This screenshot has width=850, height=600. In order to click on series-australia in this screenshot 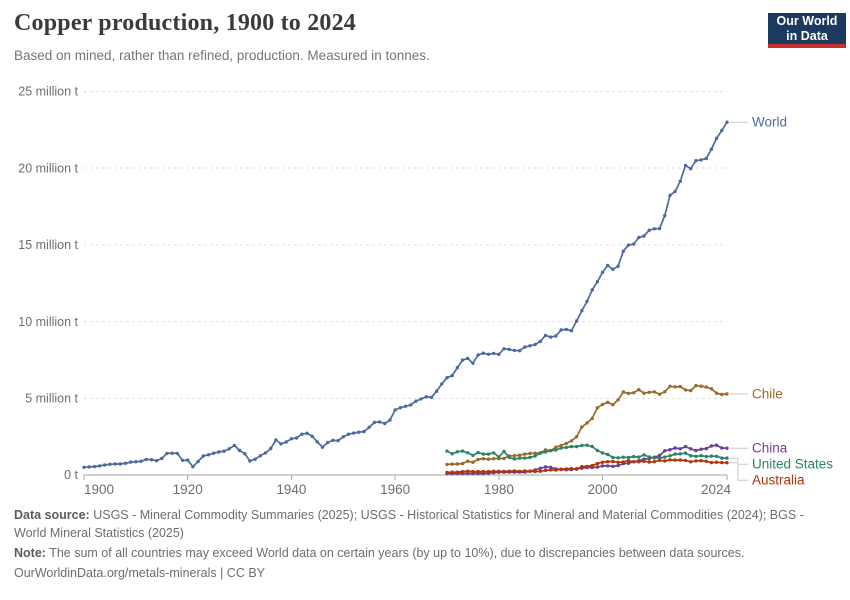, I will do `click(587, 466)`.